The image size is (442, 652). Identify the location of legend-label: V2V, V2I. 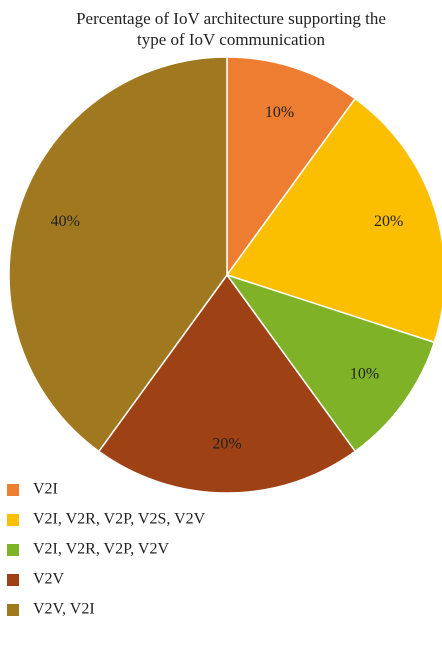
(64, 609).